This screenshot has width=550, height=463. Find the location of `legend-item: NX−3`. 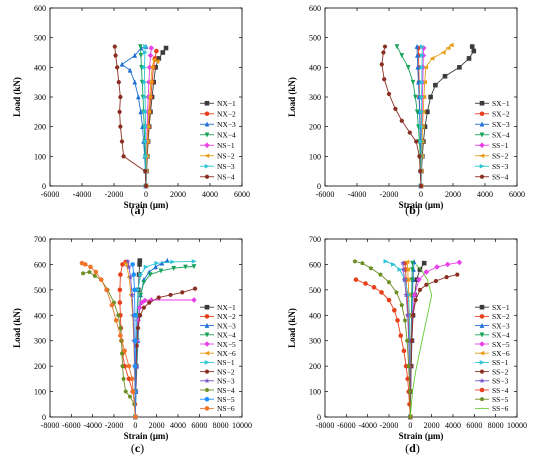

legend-item: NX−3 is located at coordinates (218, 325).